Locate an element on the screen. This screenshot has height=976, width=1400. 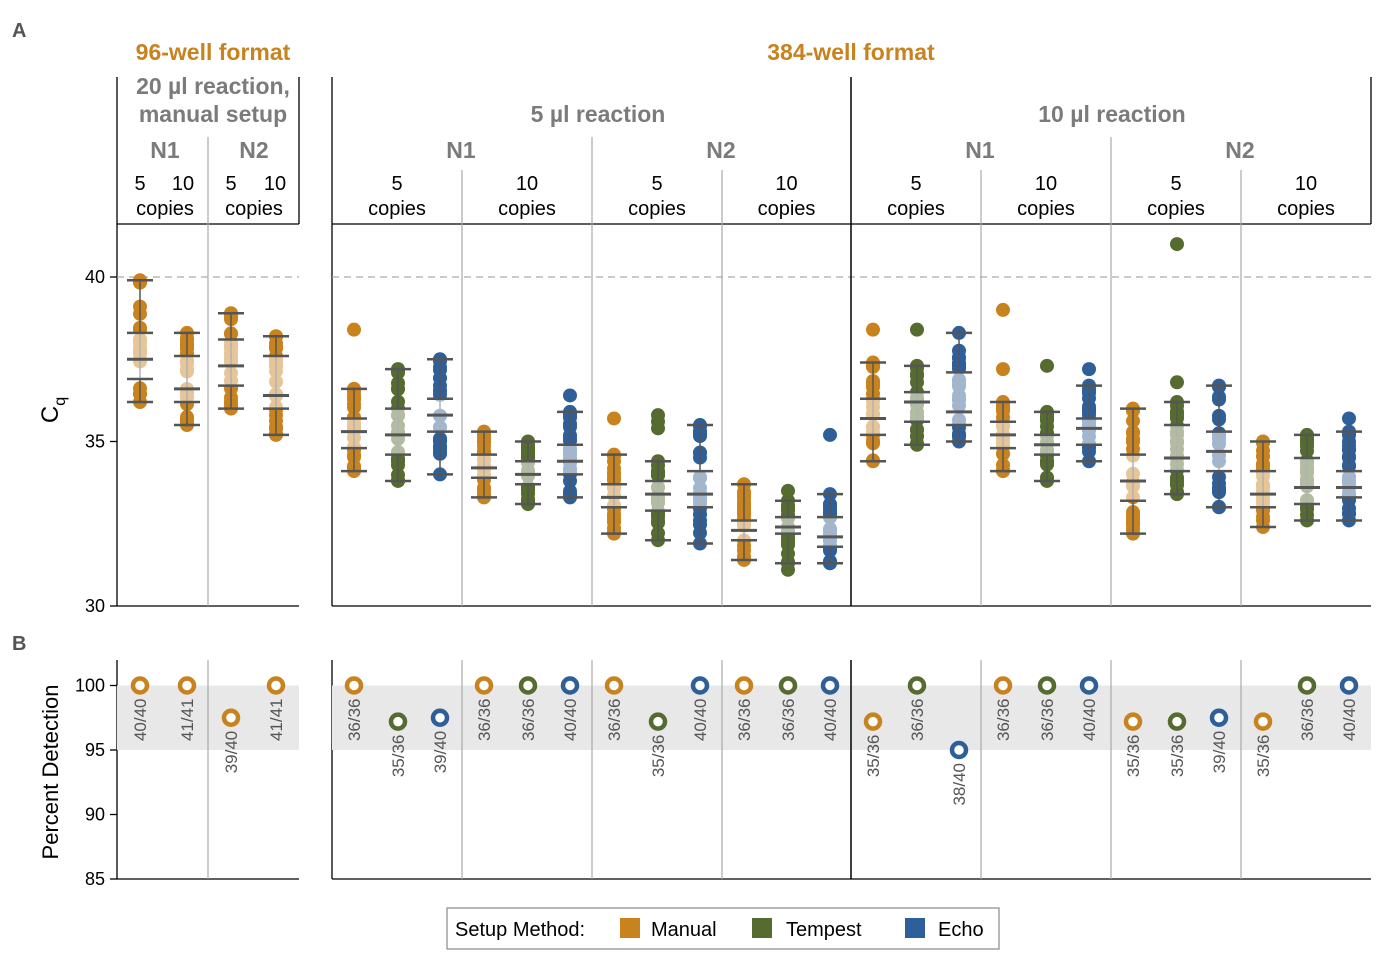
panel-b-y-title: Percent Detection is located at coordinates (50, 772).